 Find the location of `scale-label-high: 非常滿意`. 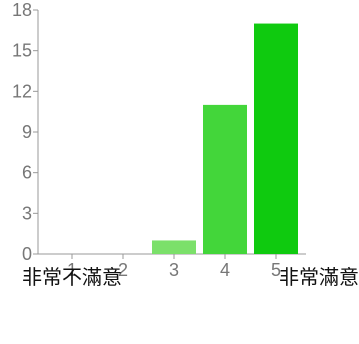

scale-label-high: 非常滿意 is located at coordinates (319, 278).